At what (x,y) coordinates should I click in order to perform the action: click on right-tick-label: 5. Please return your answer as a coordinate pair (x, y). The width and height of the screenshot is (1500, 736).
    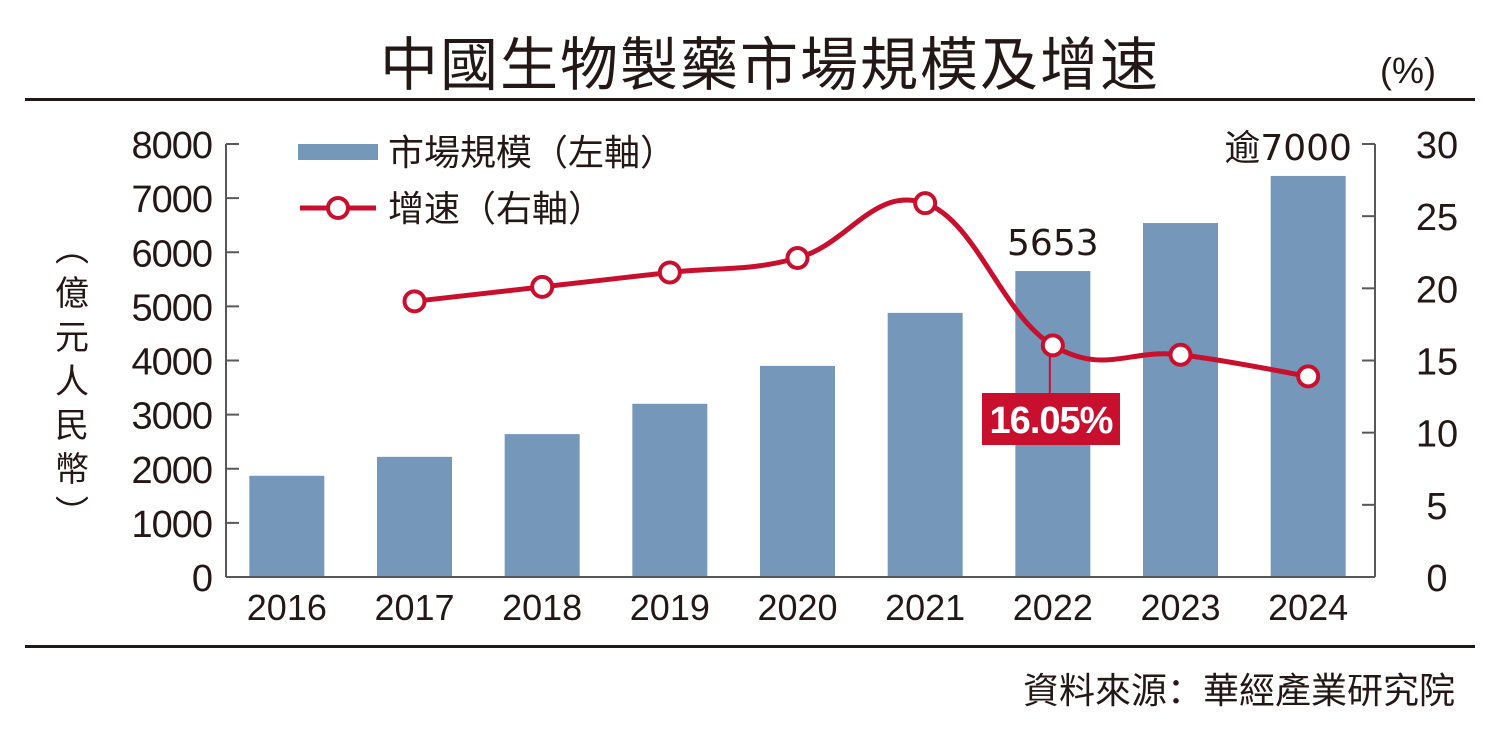
    Looking at the image, I should click on (1436, 507).